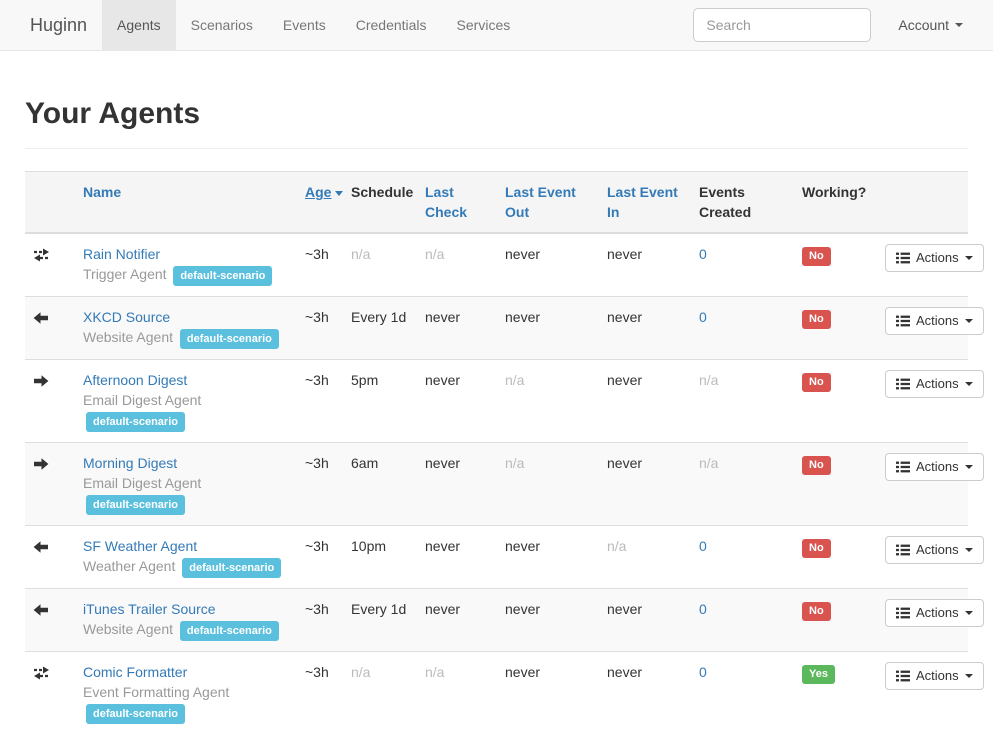 The width and height of the screenshot is (993, 734). I want to click on header-actions-column, so click(922, 203).